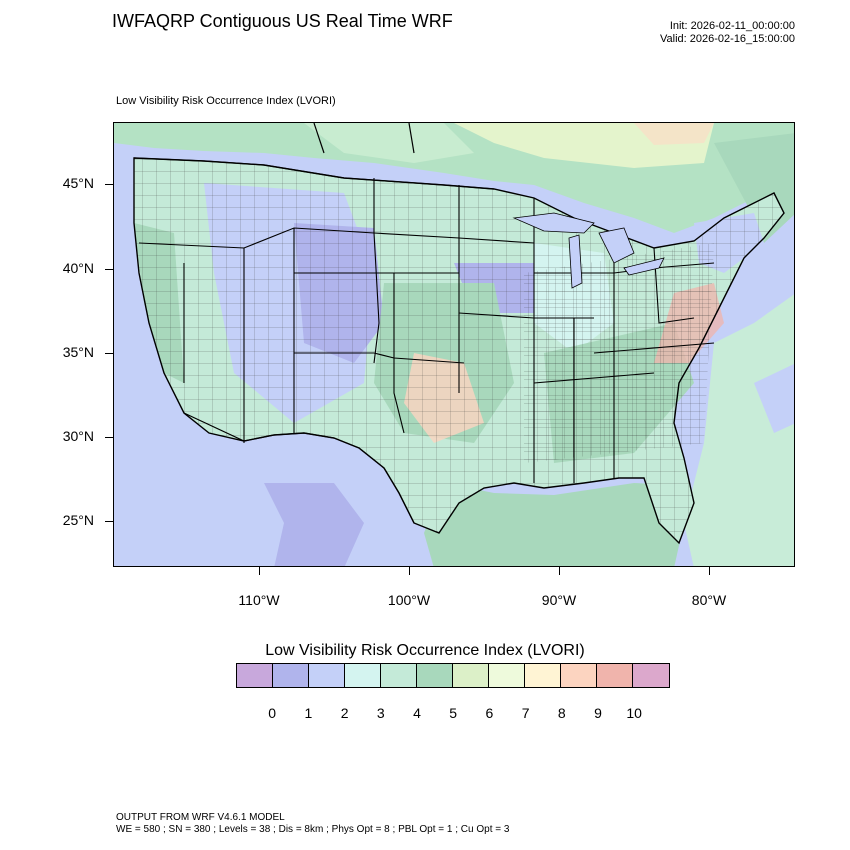 Image resolution: width=850 pixels, height=850 pixels. Describe the element at coordinates (634, 713) in the screenshot. I see `colorbar-label: 10` at that location.